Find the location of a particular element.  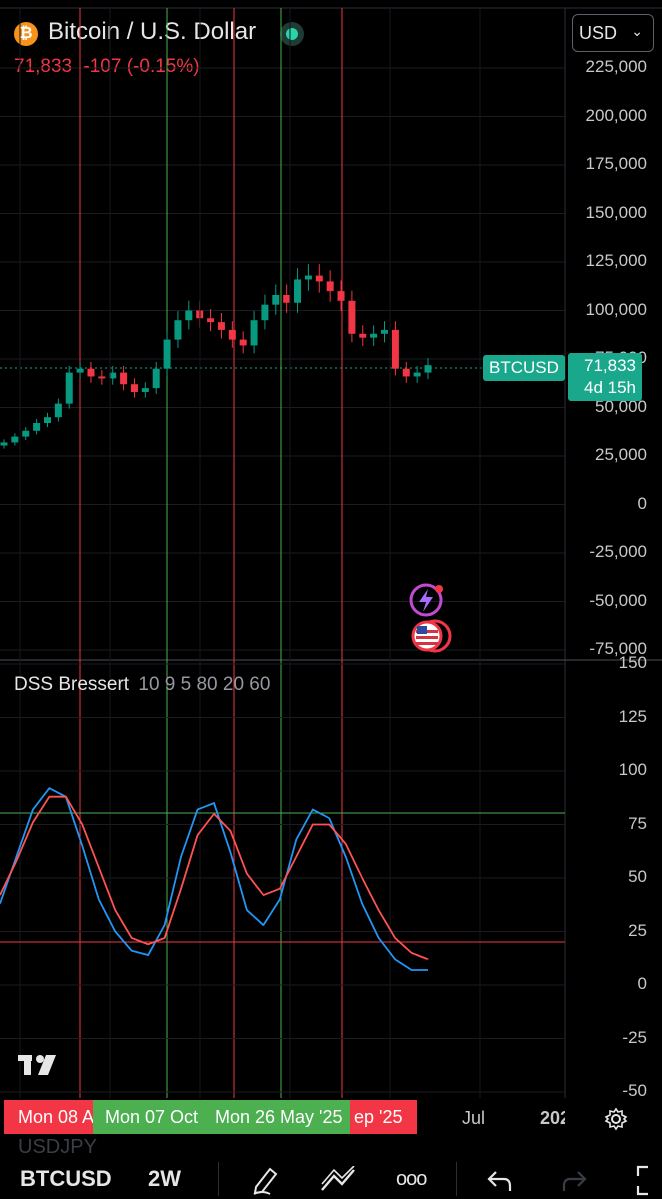

time-marker-pill: ep '25 is located at coordinates (383, 1117).